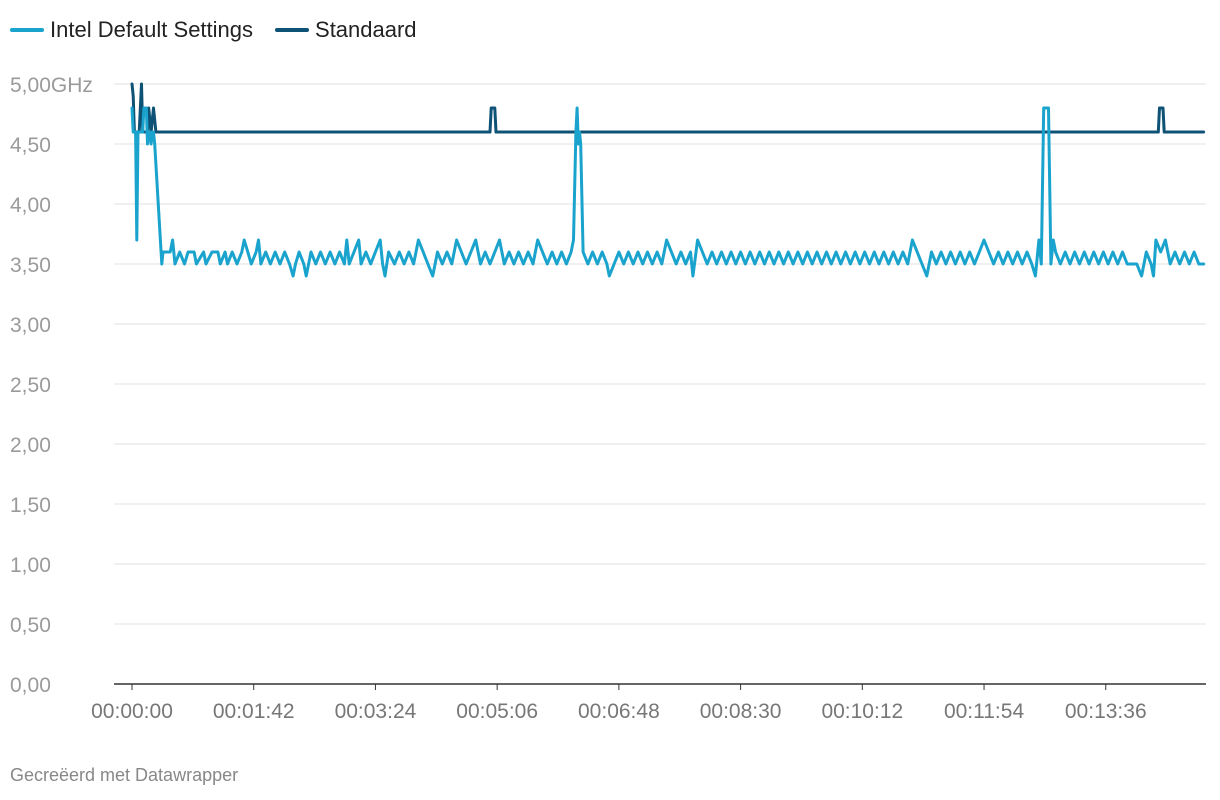  What do you see at coordinates (30, 565) in the screenshot?
I see `y-tick-label: 1,00` at bounding box center [30, 565].